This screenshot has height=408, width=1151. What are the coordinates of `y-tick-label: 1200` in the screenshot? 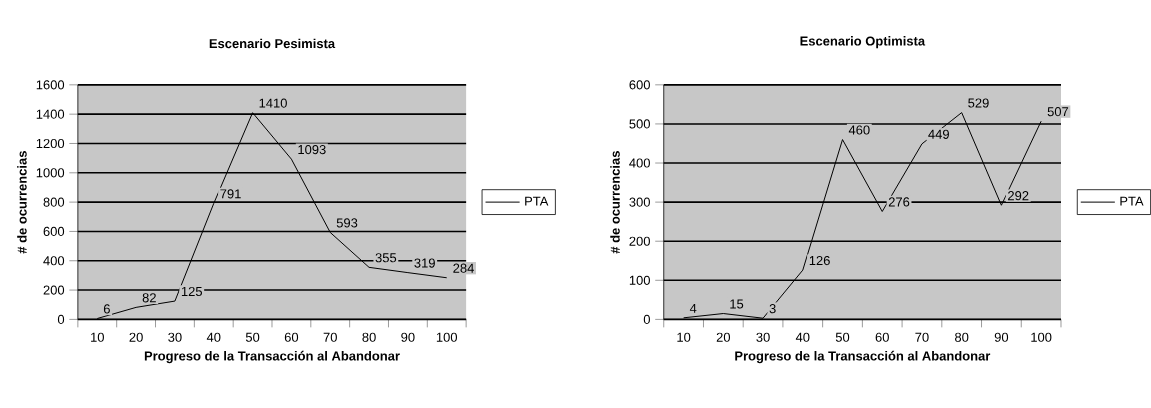 It's located at (50, 143).